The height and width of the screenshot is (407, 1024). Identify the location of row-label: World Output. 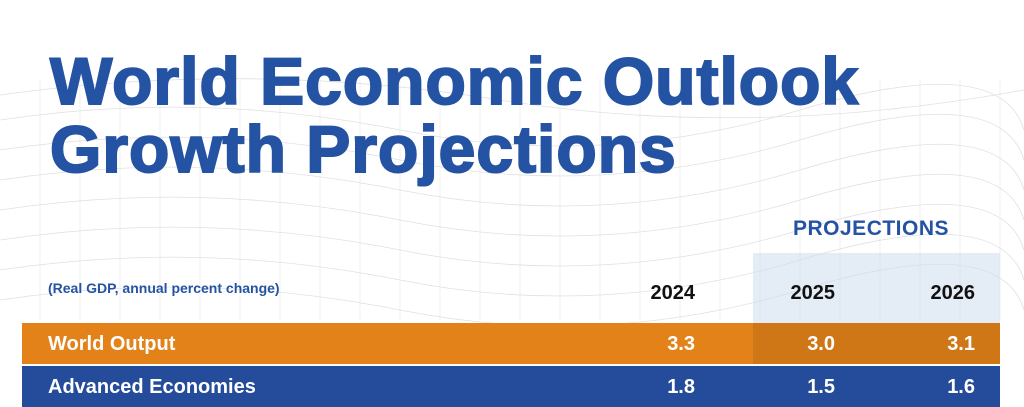
(112, 344).